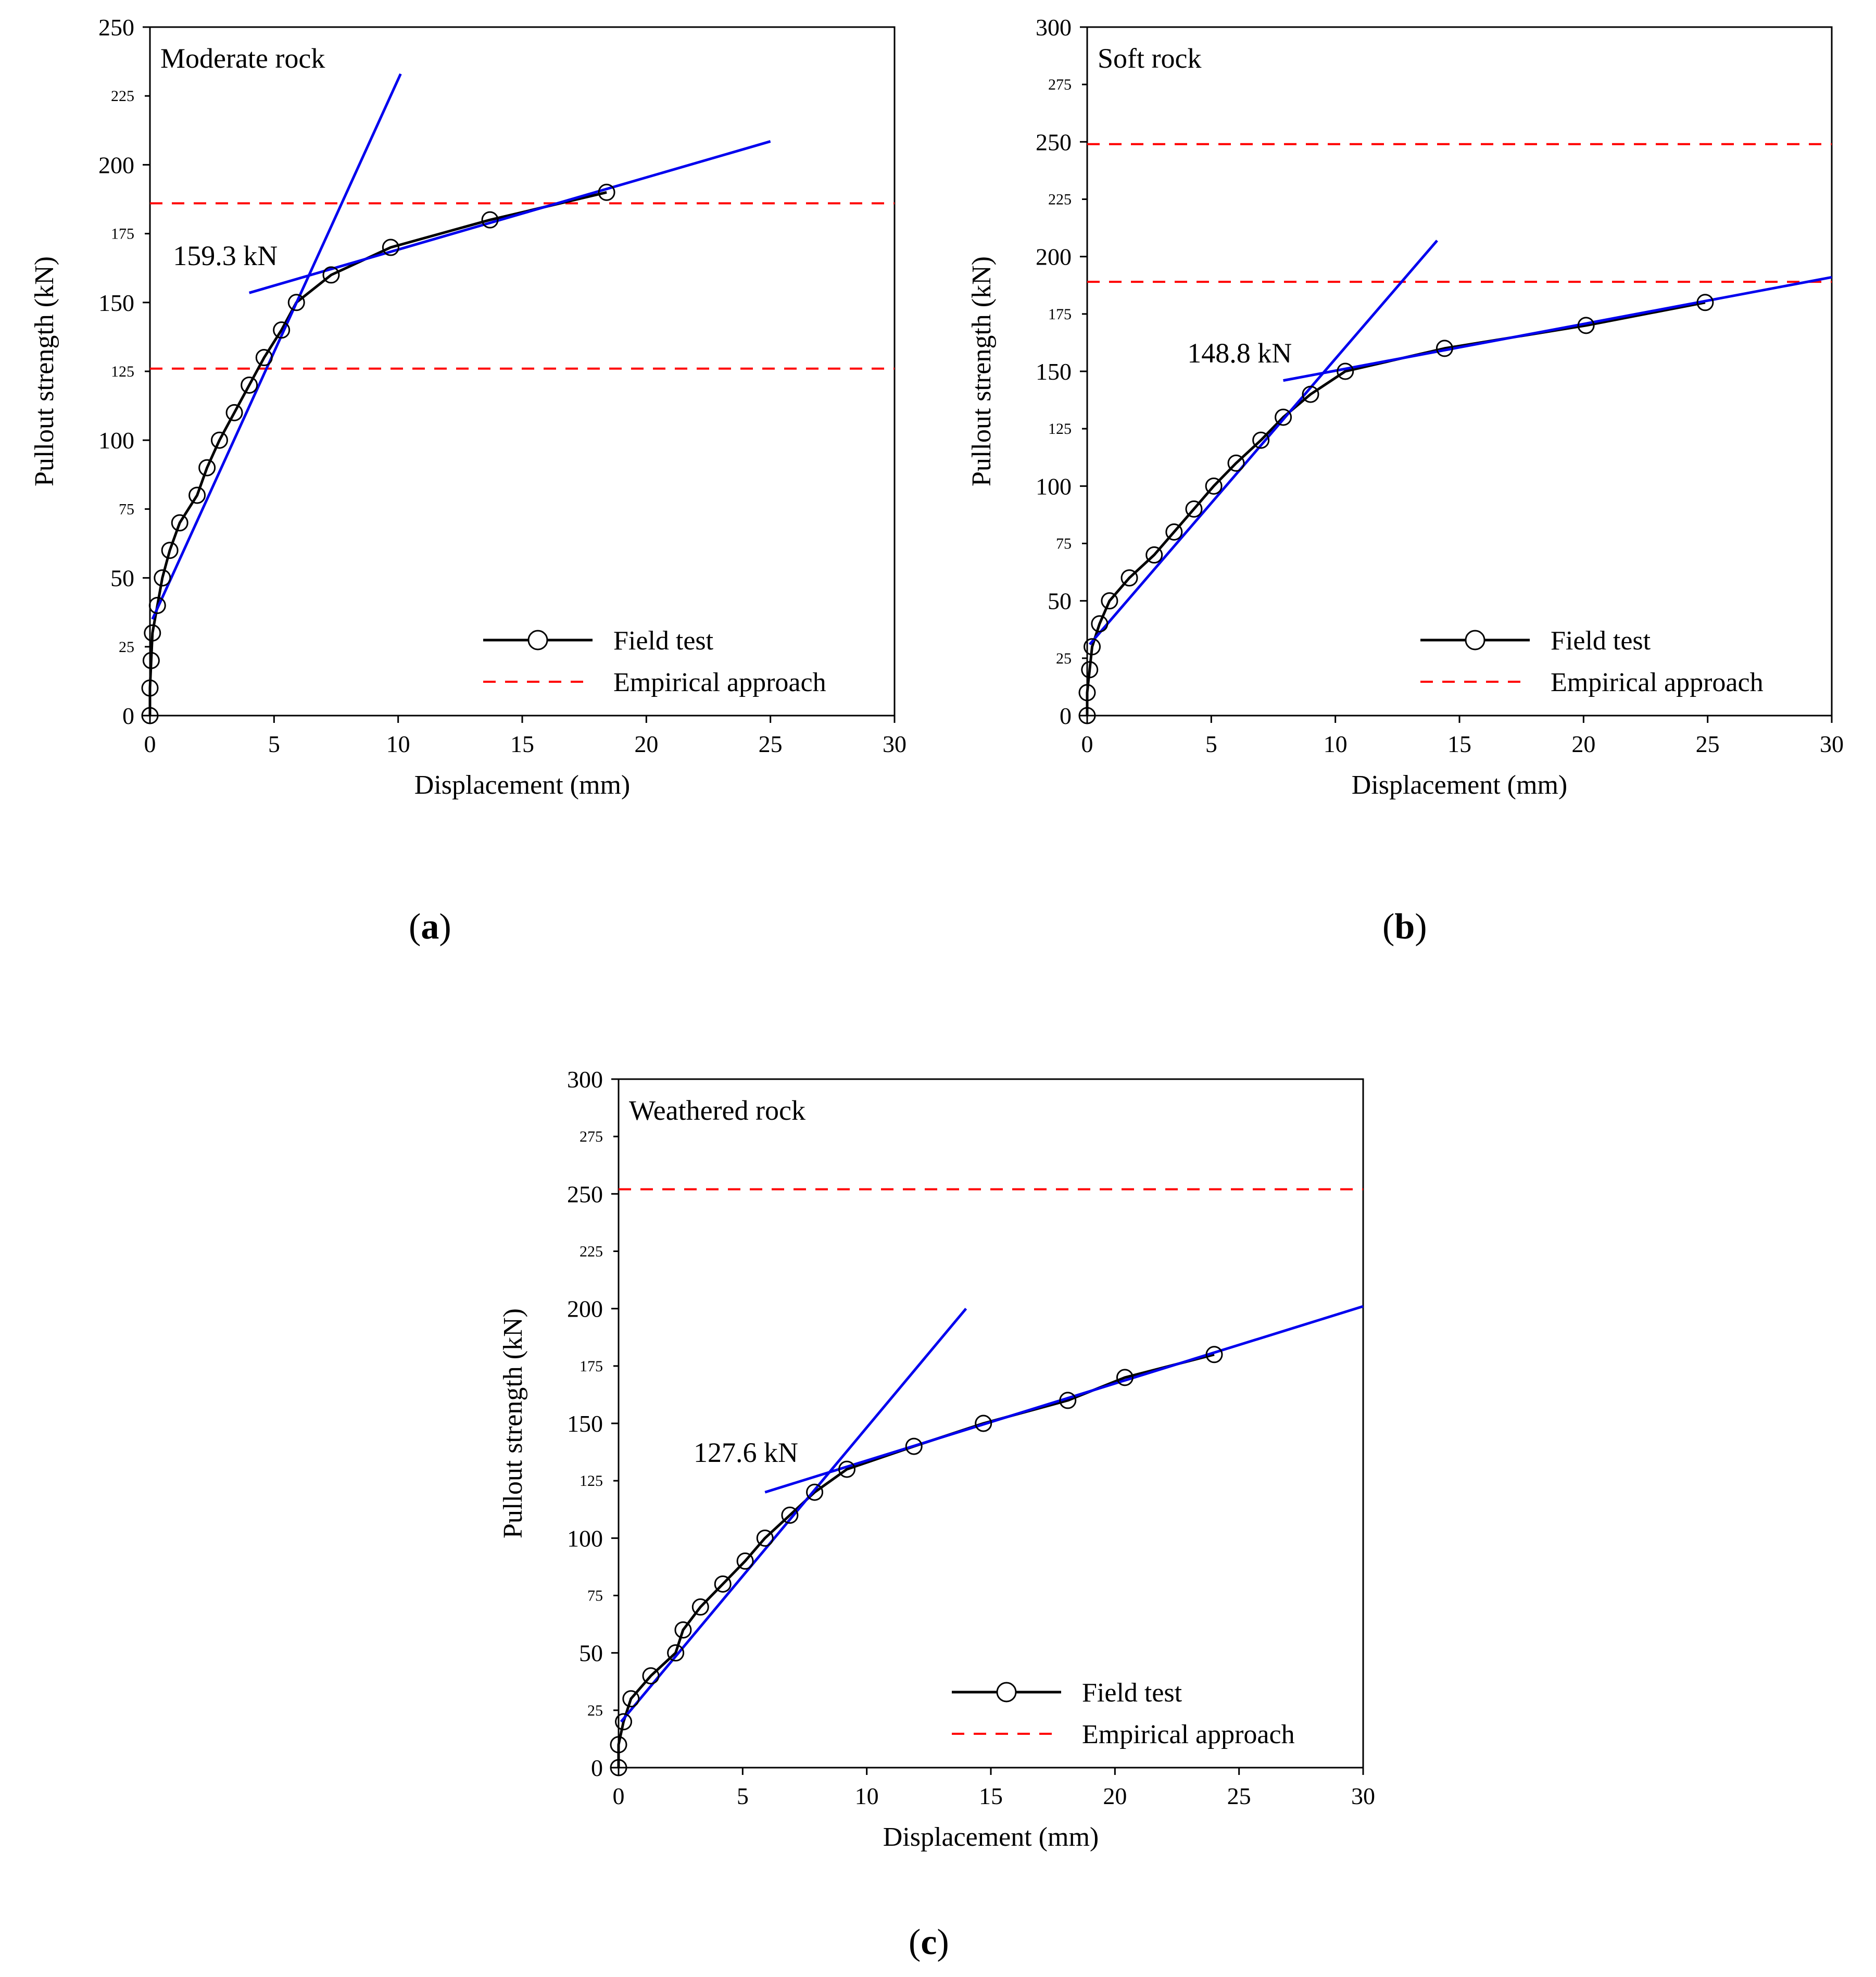 The width and height of the screenshot is (1876, 1977). What do you see at coordinates (929, 1942) in the screenshot?
I see `caption-c: (c)` at bounding box center [929, 1942].